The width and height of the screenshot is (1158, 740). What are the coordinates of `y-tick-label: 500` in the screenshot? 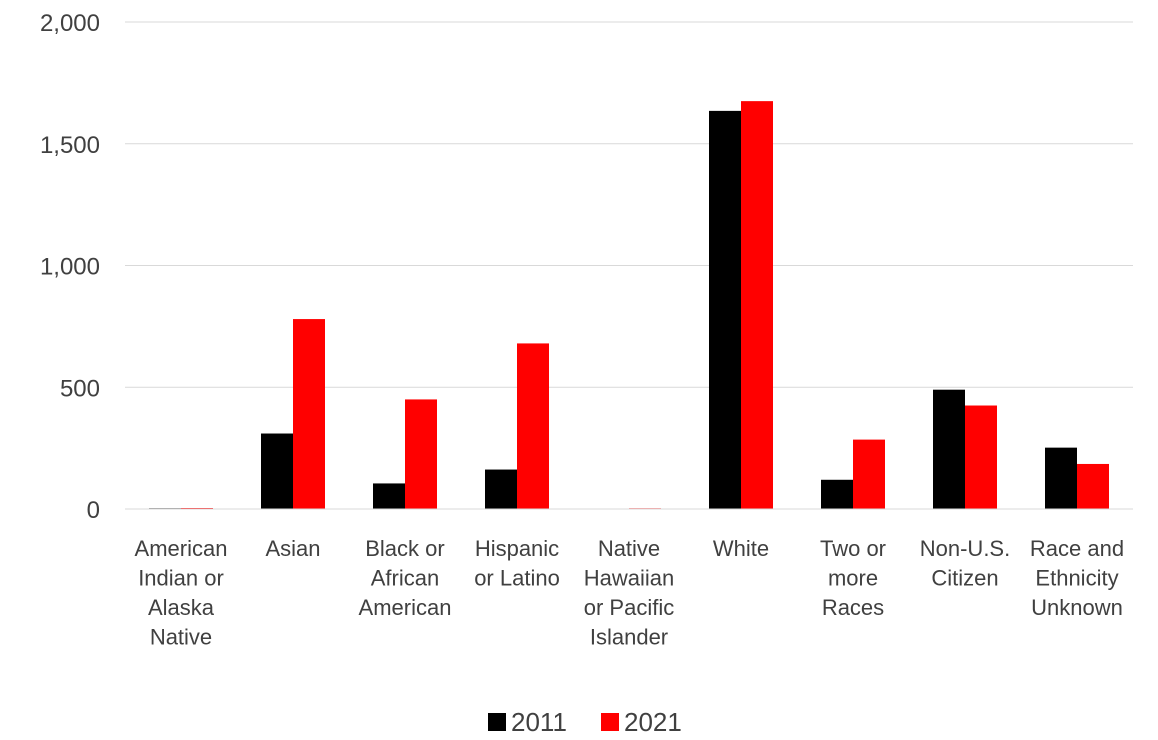 It's located at (80, 388).